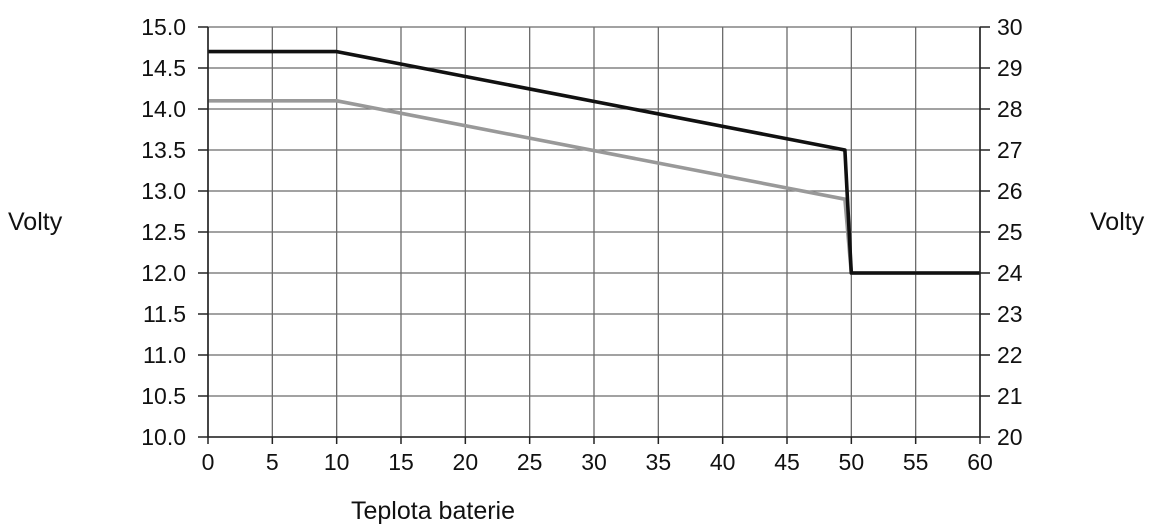  What do you see at coordinates (723, 462) in the screenshot?
I see `x-tick-label: 40` at bounding box center [723, 462].